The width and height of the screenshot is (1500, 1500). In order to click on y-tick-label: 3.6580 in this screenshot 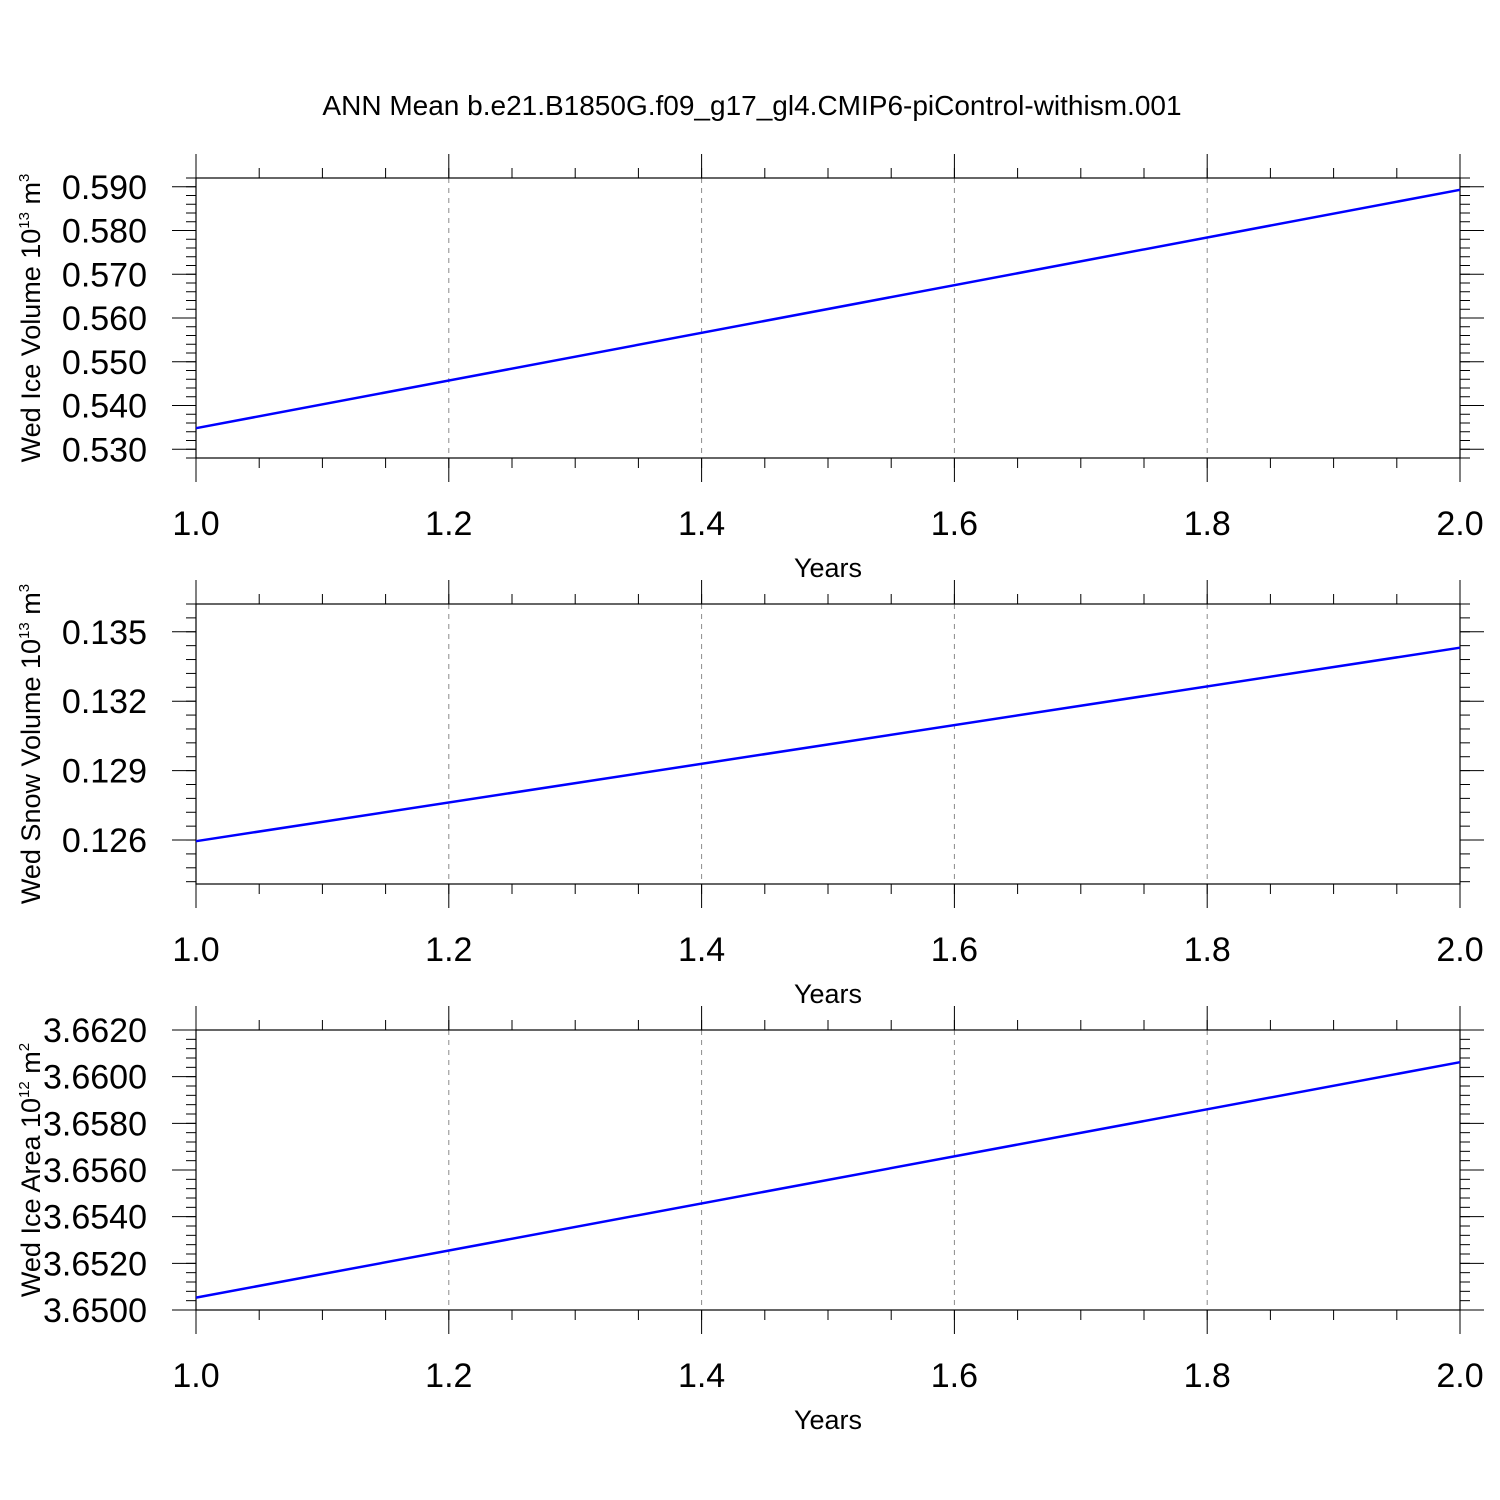, I will do `click(95, 1124)`.